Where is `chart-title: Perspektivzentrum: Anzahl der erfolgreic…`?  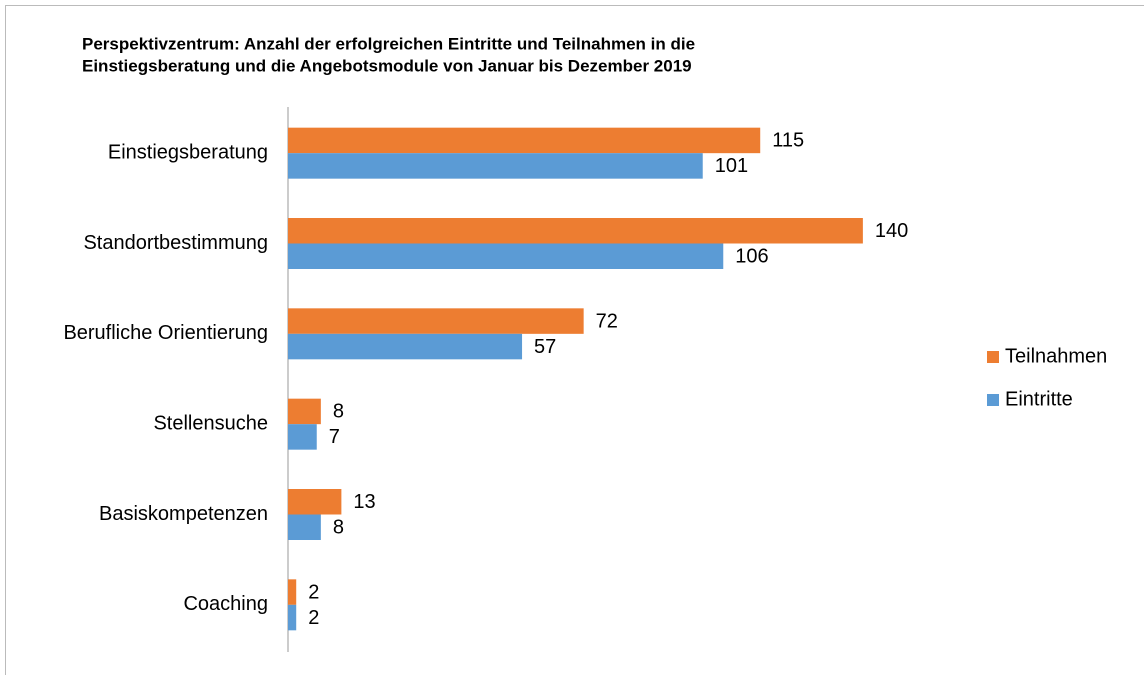
chart-title: Perspektivzentrum: Anzahl der erfolgreic… is located at coordinates (388, 43).